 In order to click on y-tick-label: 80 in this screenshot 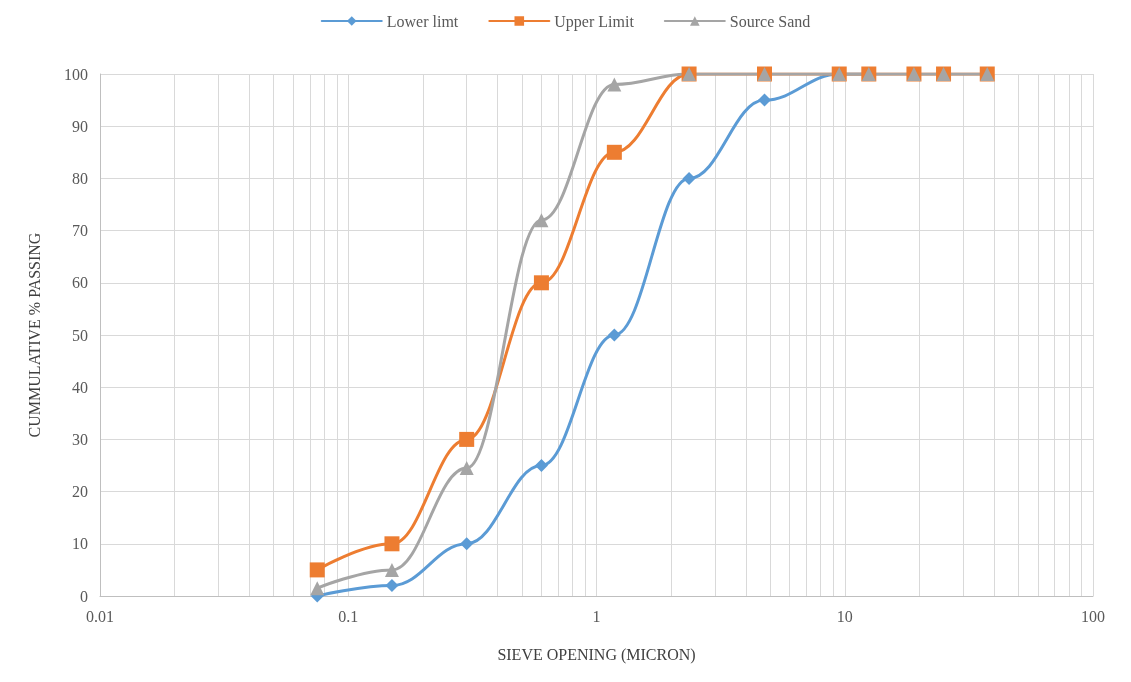, I will do `click(80, 178)`.